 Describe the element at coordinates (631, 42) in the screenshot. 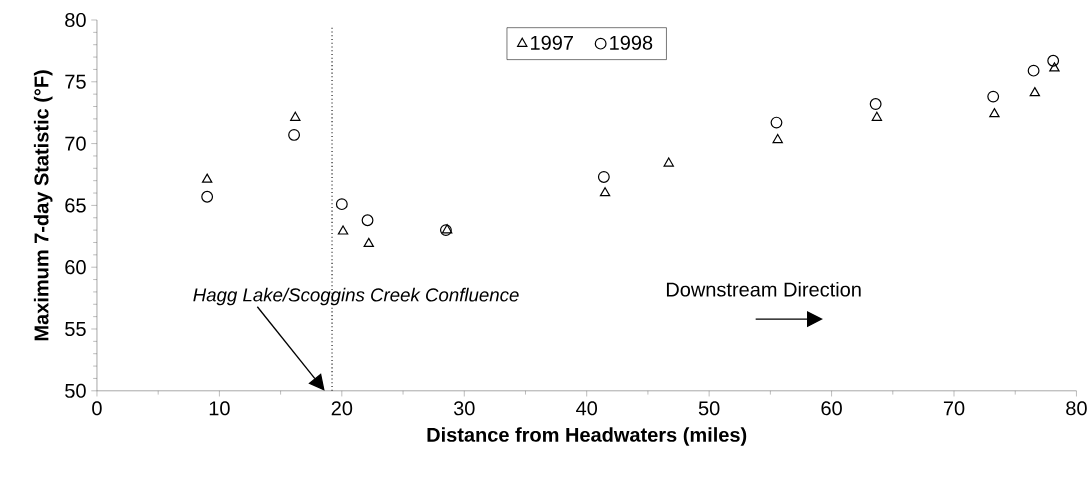

I see `legend-label: 1998` at that location.